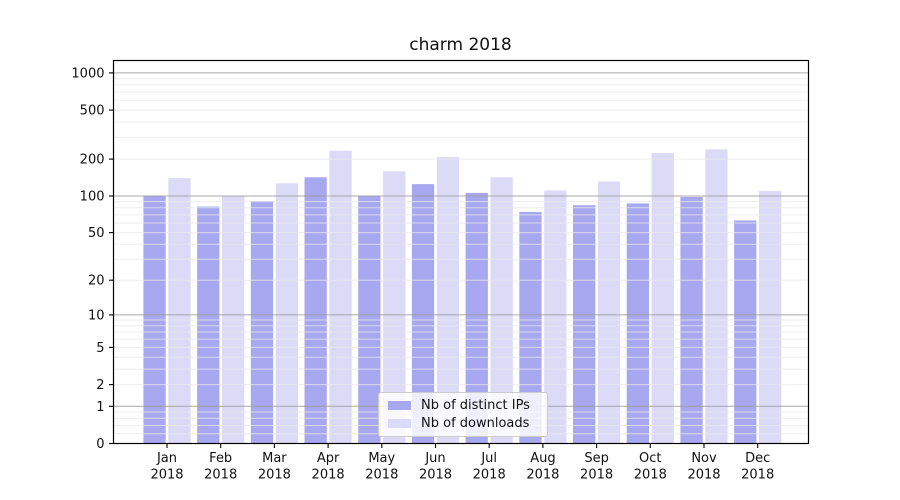 This screenshot has width=900, height=500. Describe the element at coordinates (448, 300) in the screenshot. I see `bar-nb-of-downloads-jun` at that location.